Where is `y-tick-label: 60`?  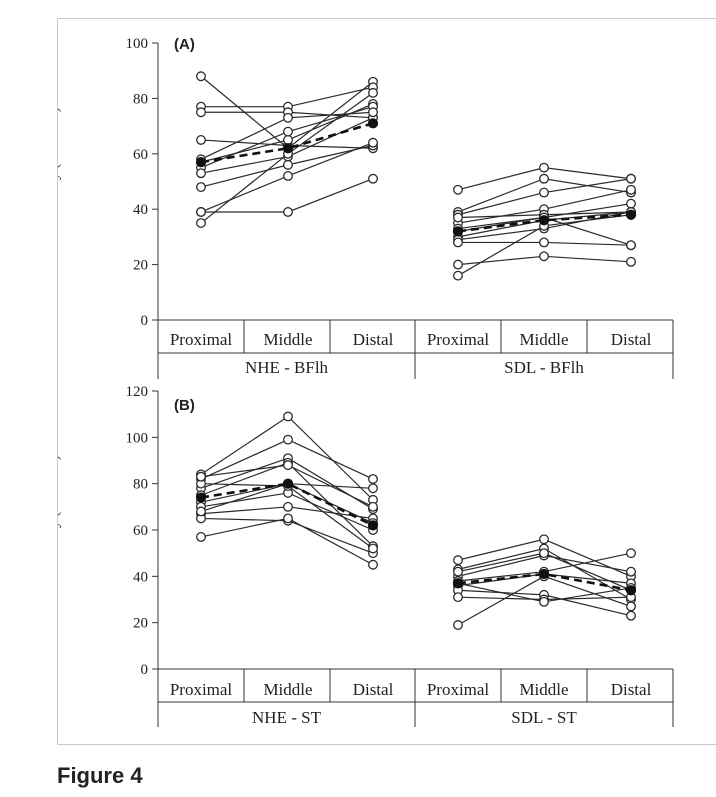
y-tick-label: 60 is located at coordinates (140, 531).